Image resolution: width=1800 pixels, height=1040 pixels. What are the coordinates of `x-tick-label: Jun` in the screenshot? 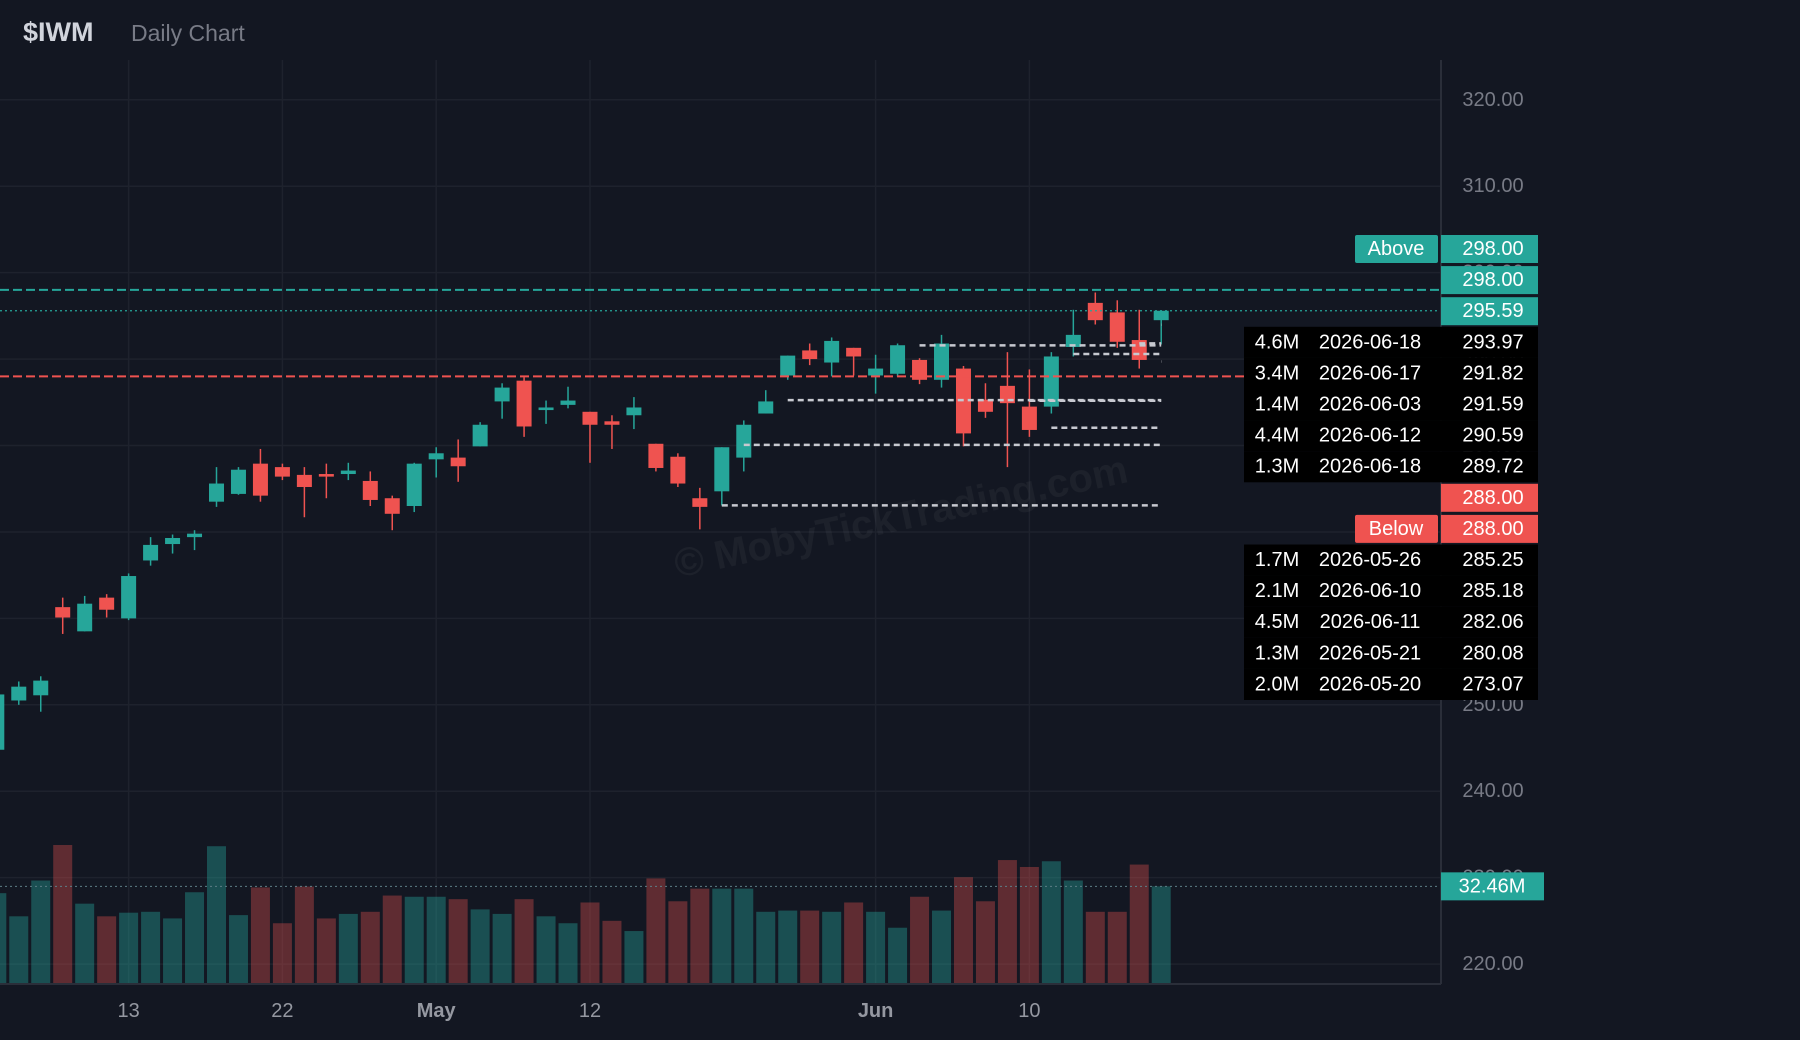 It's located at (876, 1011).